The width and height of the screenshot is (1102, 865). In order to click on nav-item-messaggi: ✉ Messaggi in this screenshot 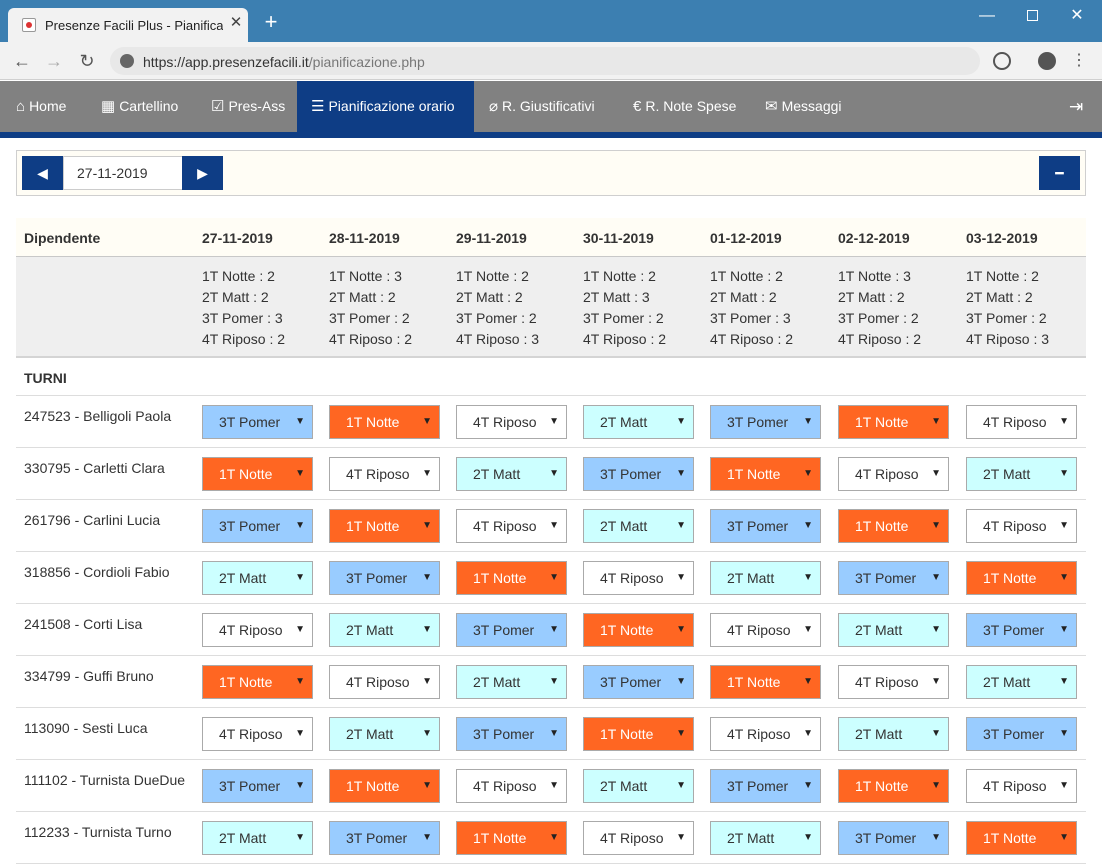, I will do `click(803, 106)`.